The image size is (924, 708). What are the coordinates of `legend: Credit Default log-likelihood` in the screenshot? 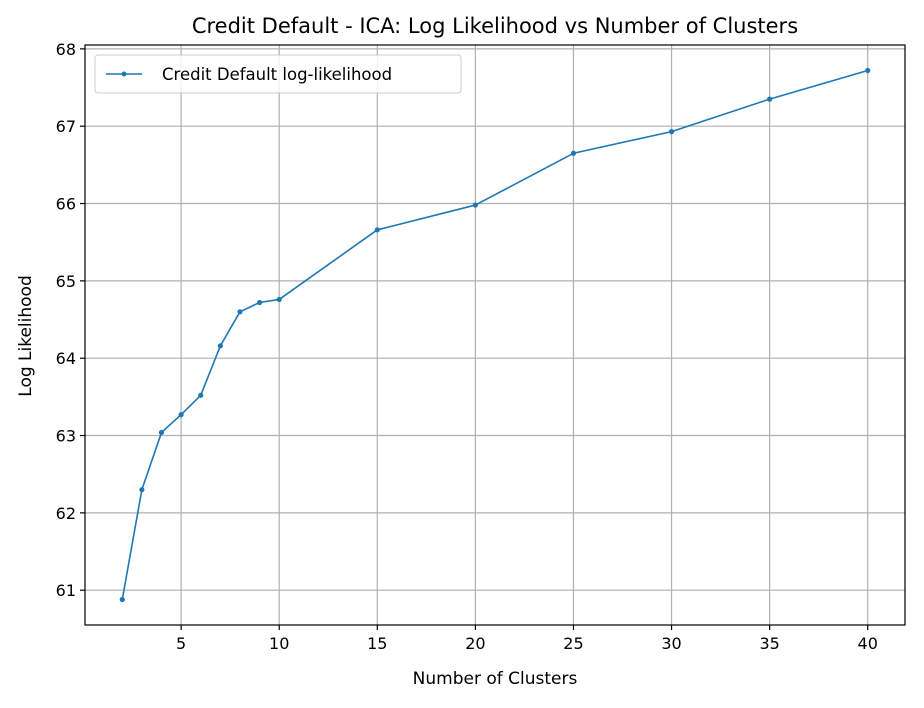 It's located at (278, 74).